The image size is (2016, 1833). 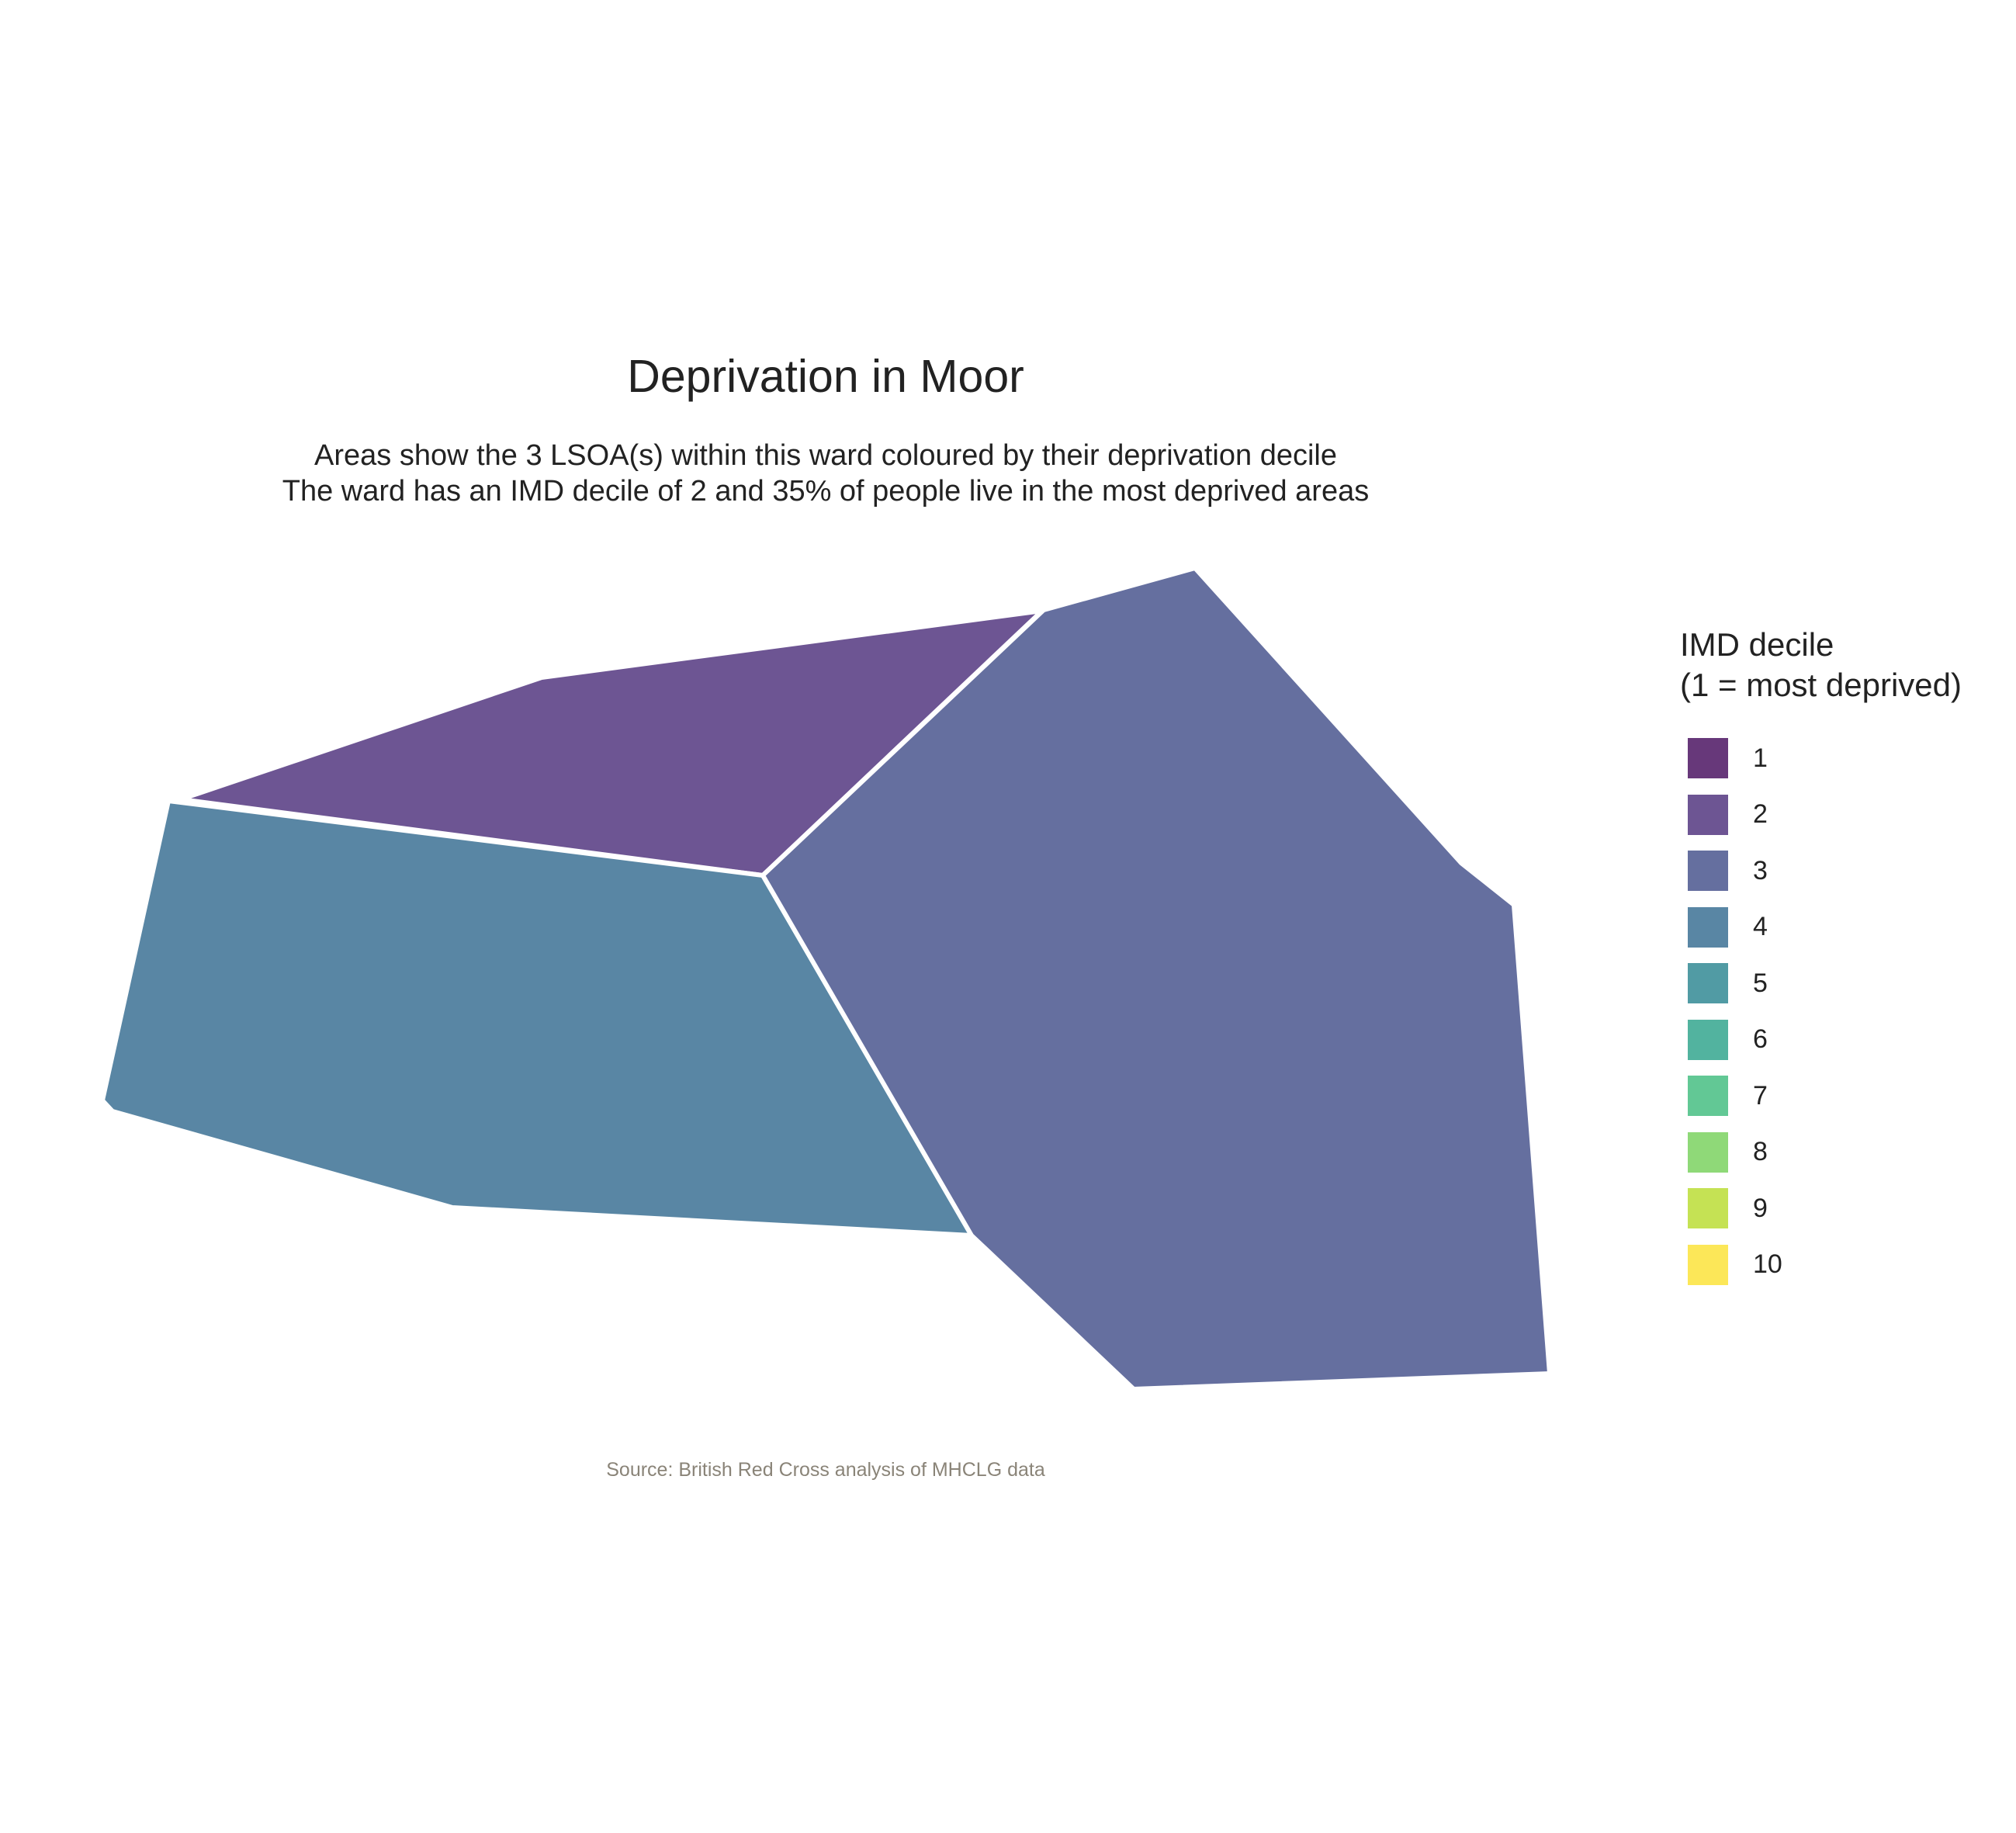 What do you see at coordinates (1821, 1152) in the screenshot?
I see `legend-item-decile-8: 8` at bounding box center [1821, 1152].